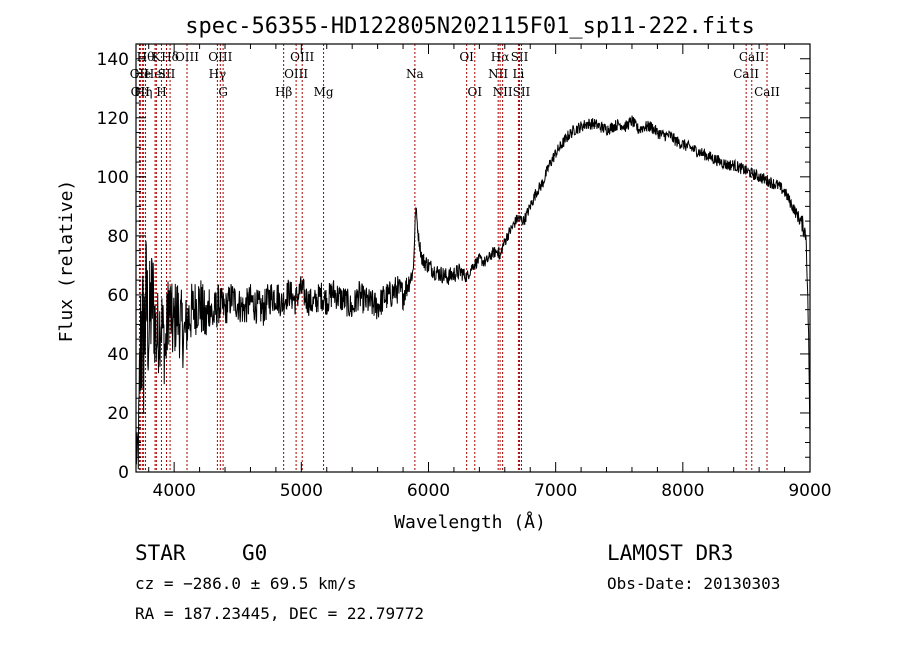 This screenshot has height=649, width=900. Describe the element at coordinates (670, 553) in the screenshot. I see `survey-name: LAMOST DR3` at that location.